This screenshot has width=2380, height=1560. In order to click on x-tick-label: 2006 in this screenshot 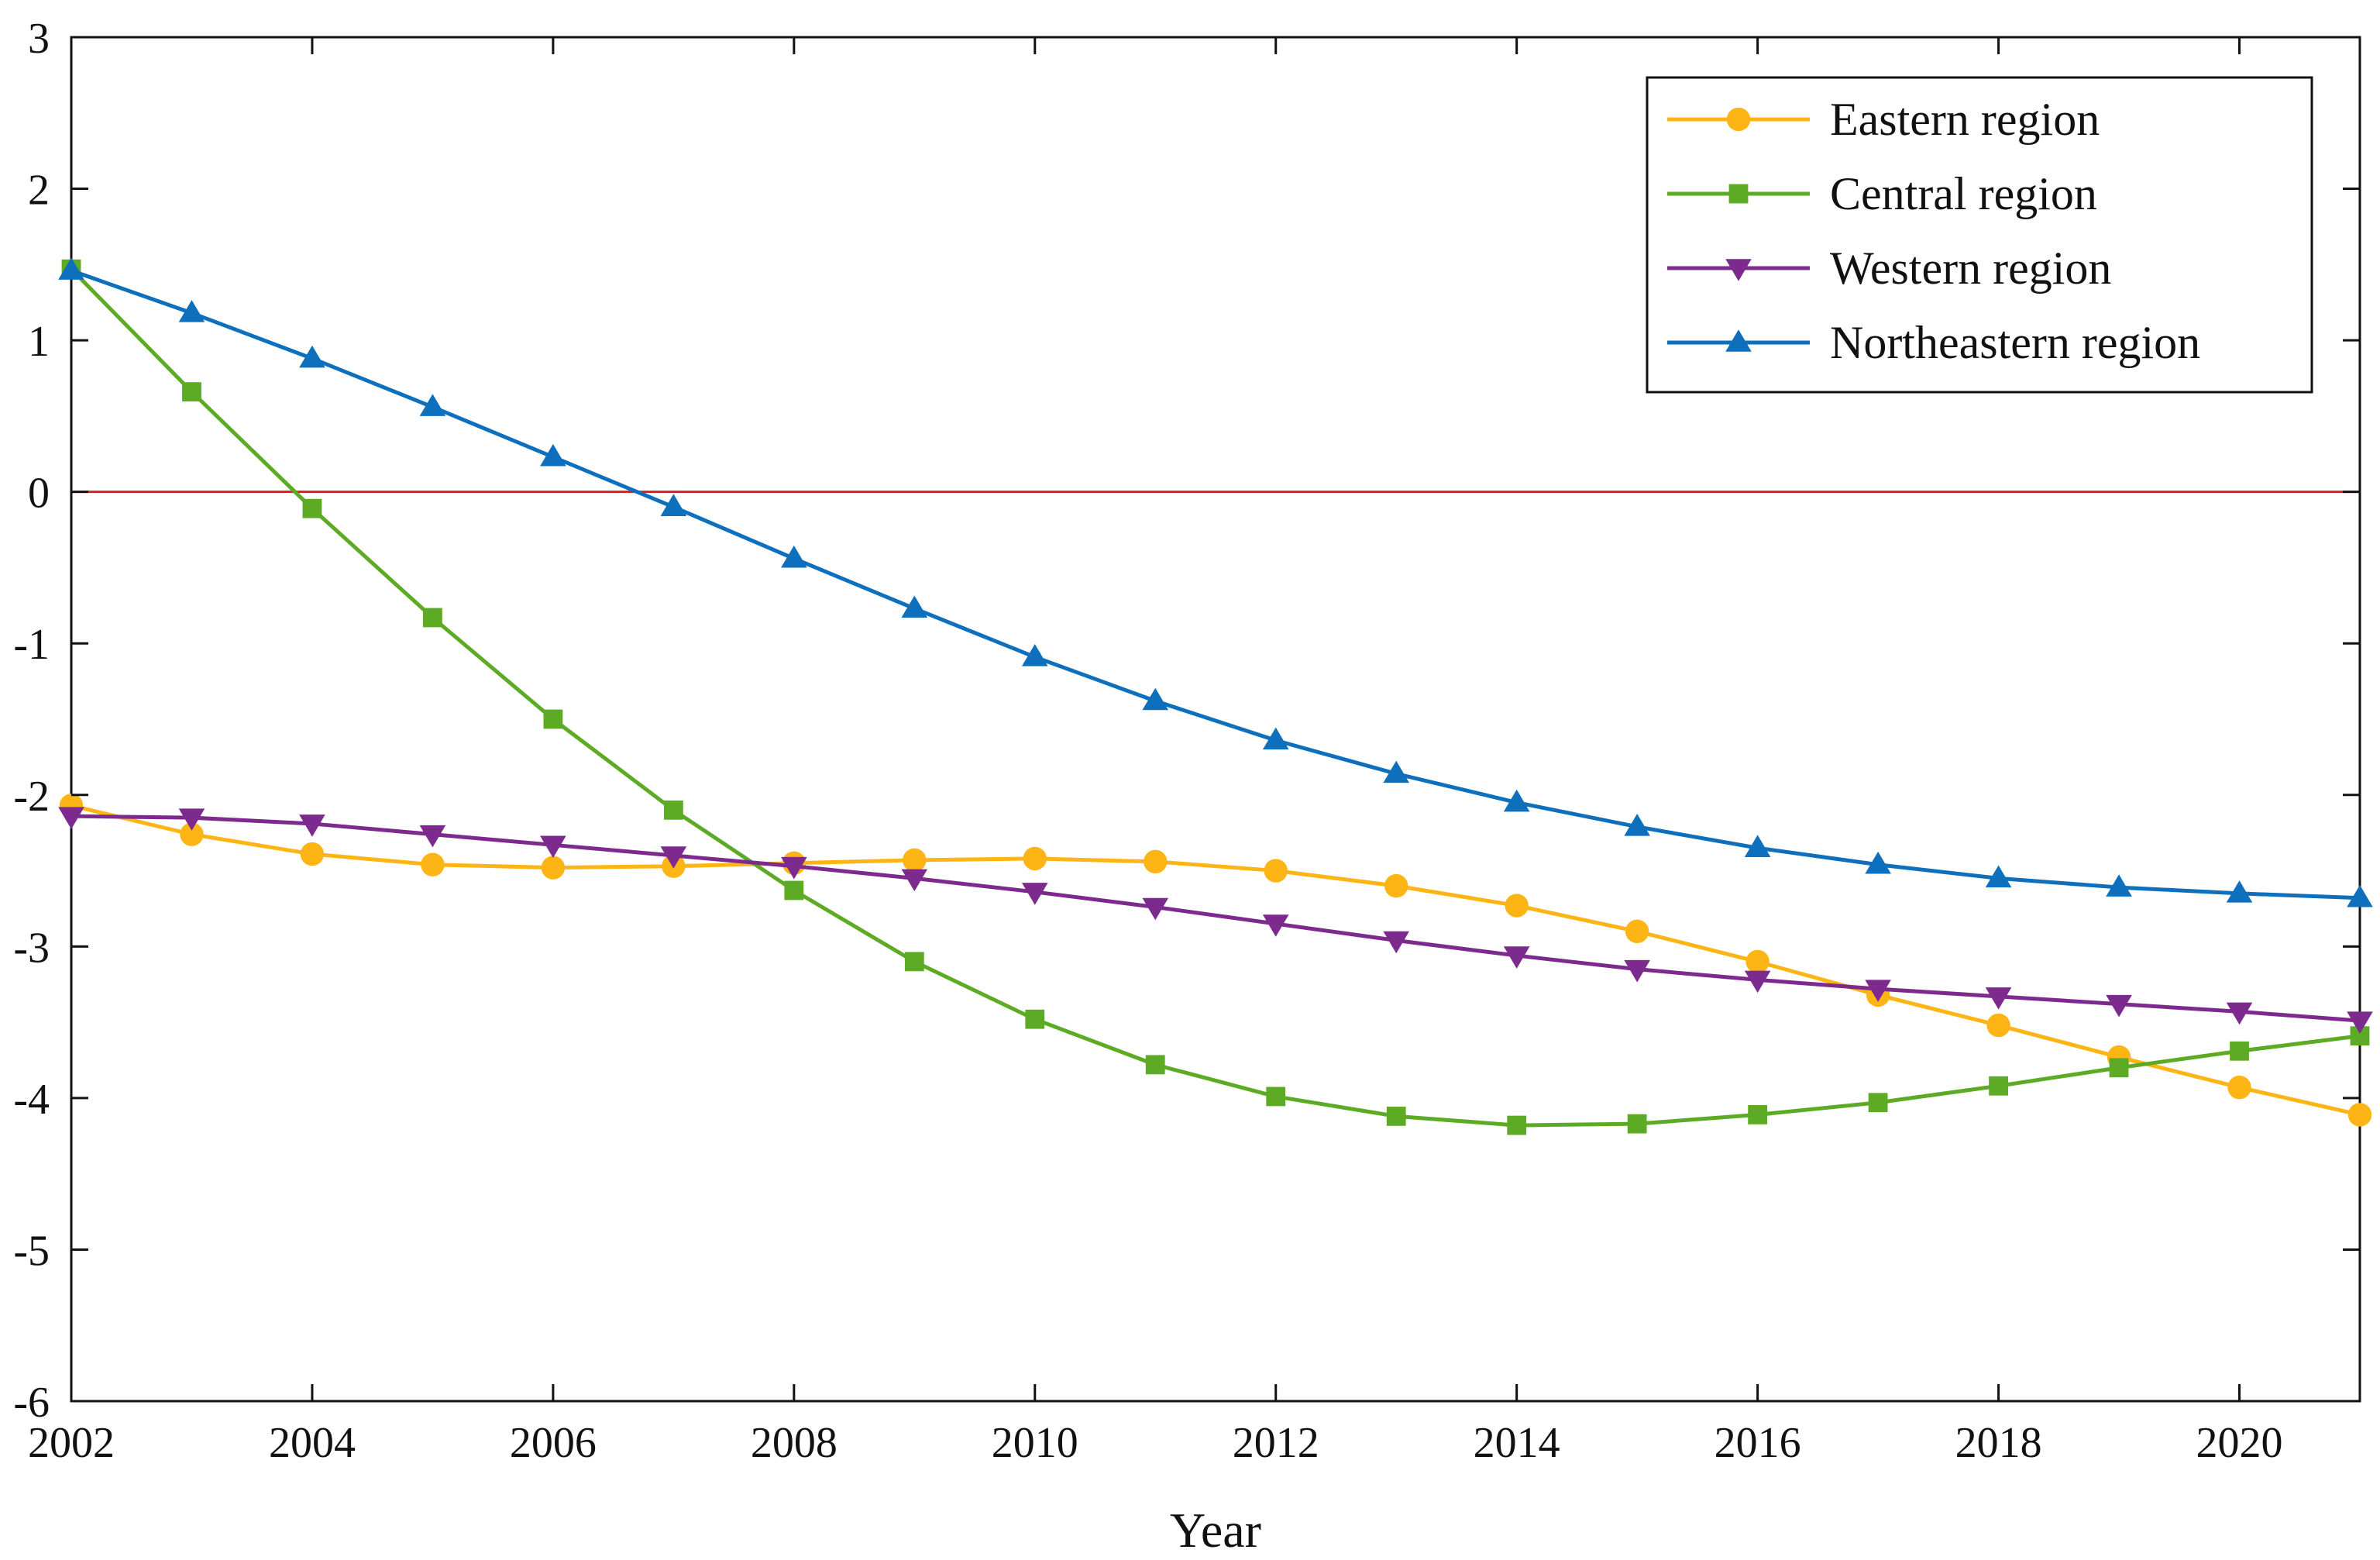, I will do `click(554, 1443)`.